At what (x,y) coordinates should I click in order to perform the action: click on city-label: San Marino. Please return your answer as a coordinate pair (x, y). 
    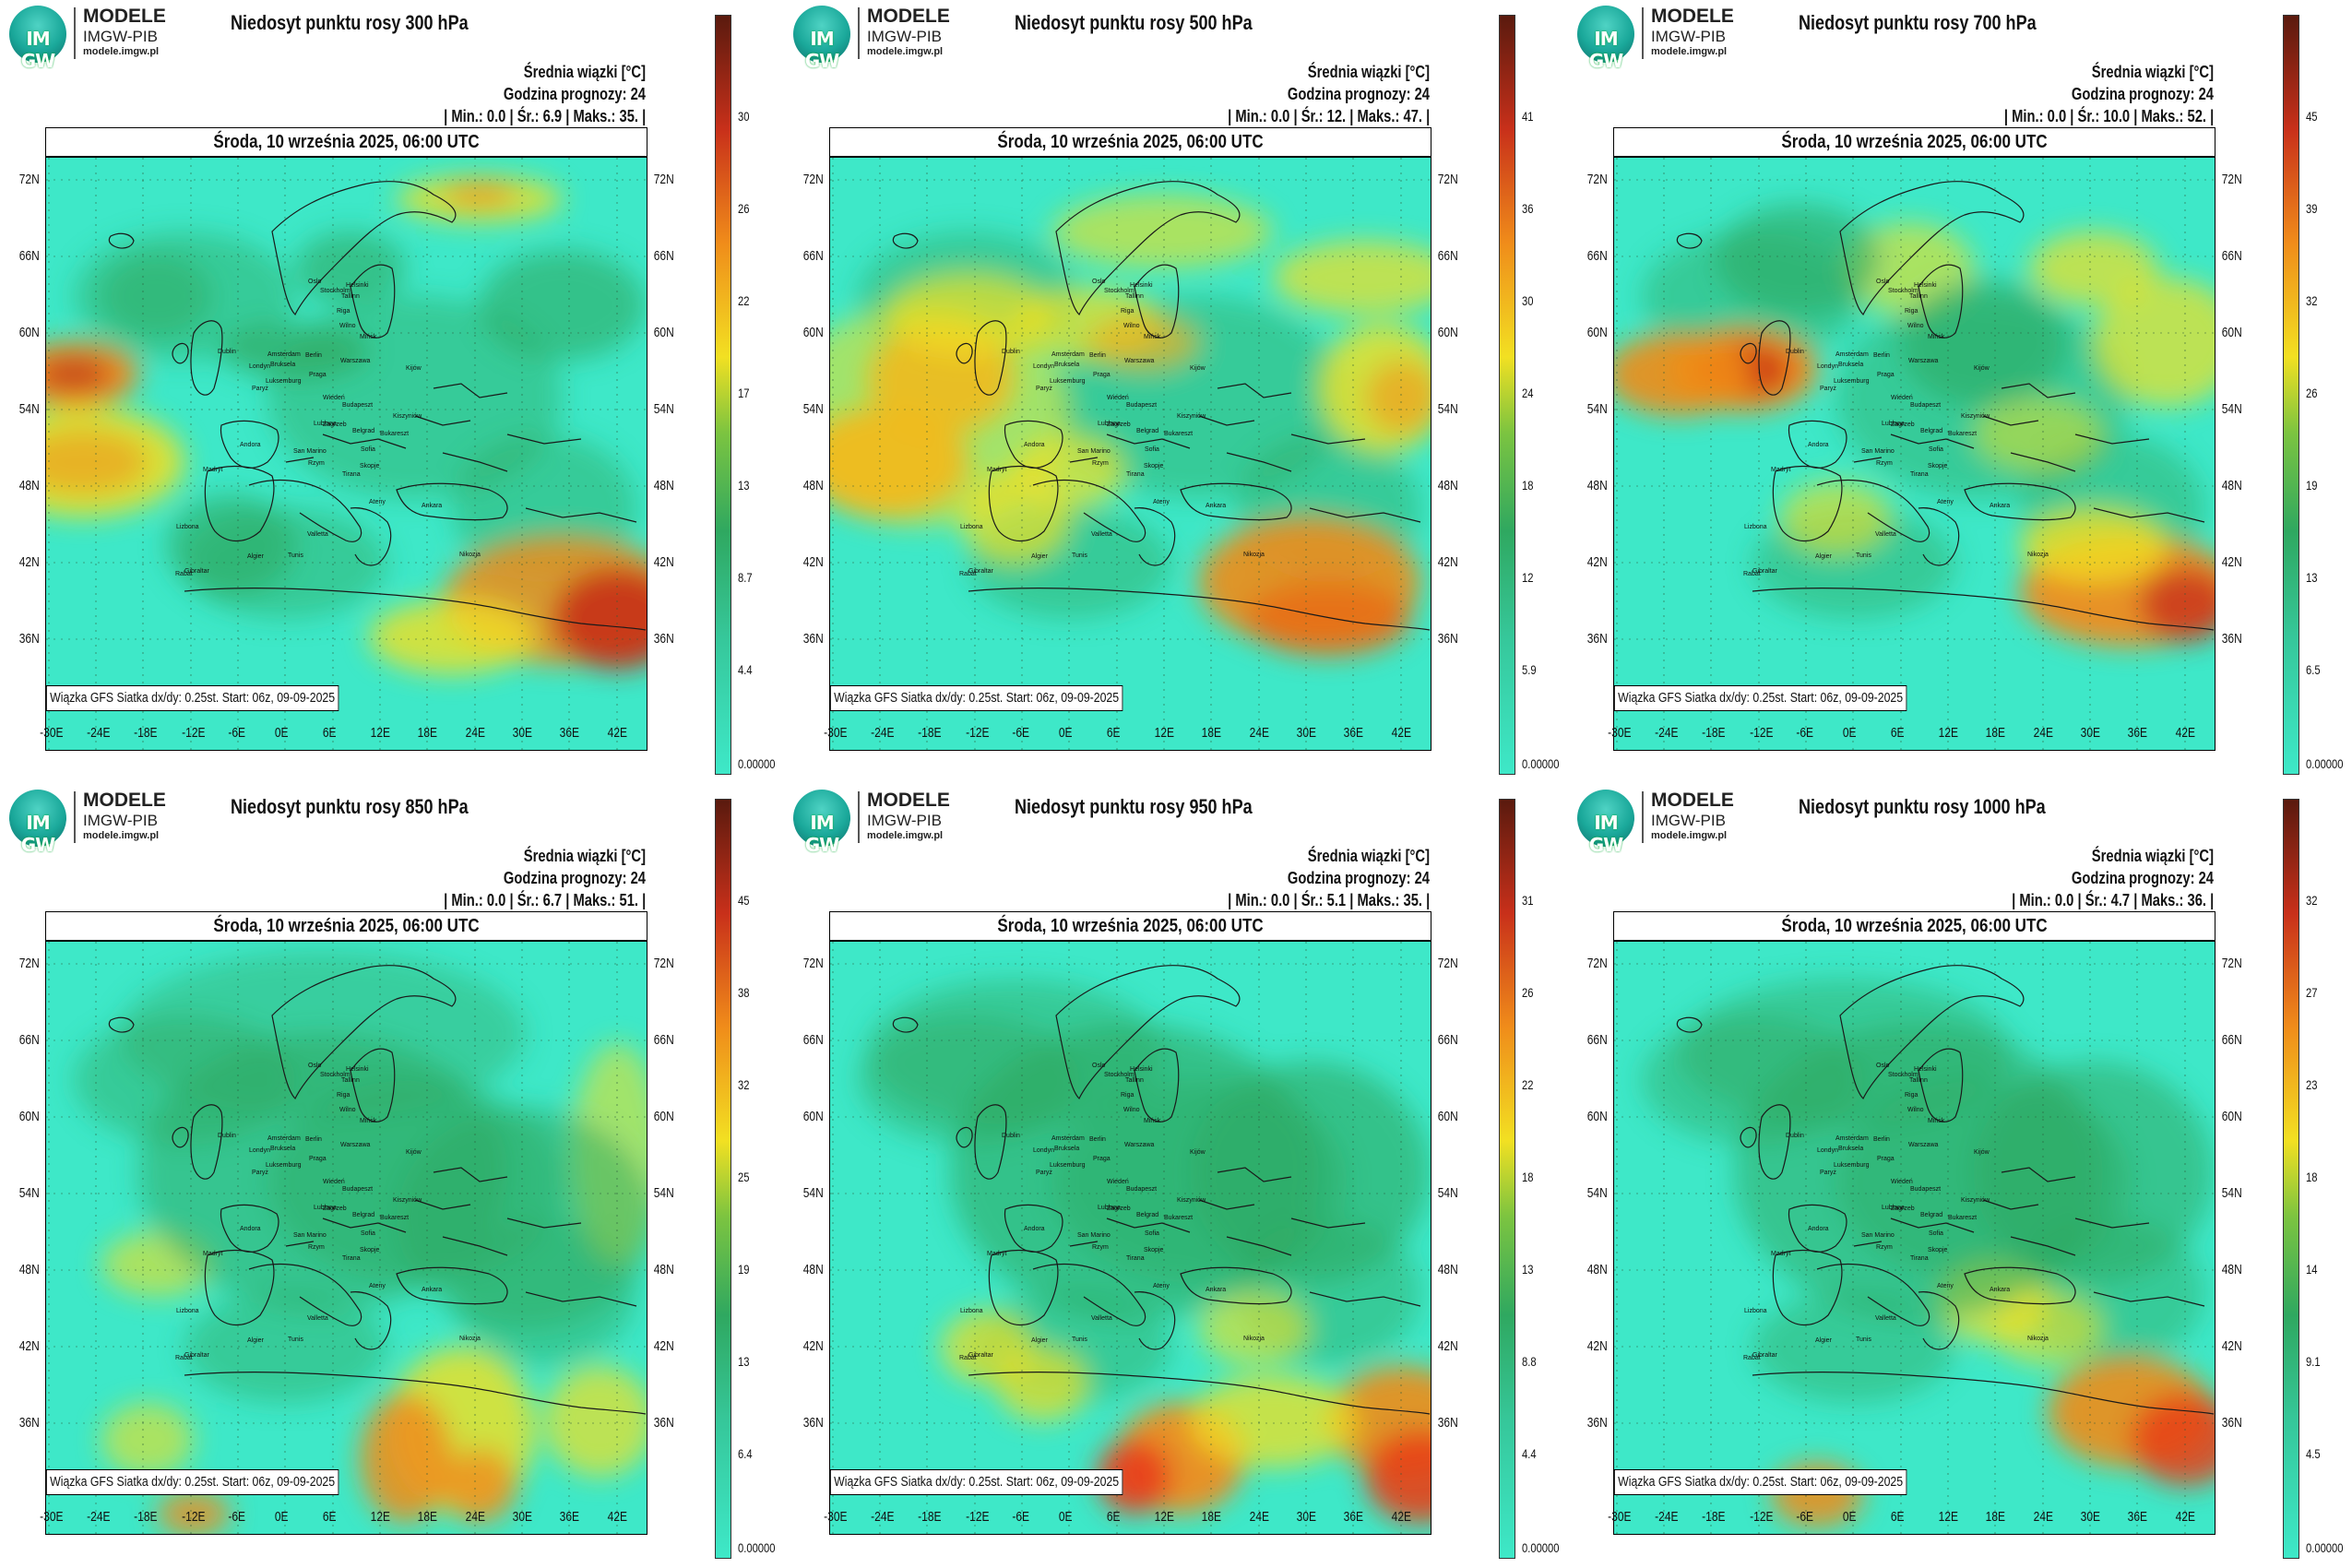
    Looking at the image, I should click on (1878, 1235).